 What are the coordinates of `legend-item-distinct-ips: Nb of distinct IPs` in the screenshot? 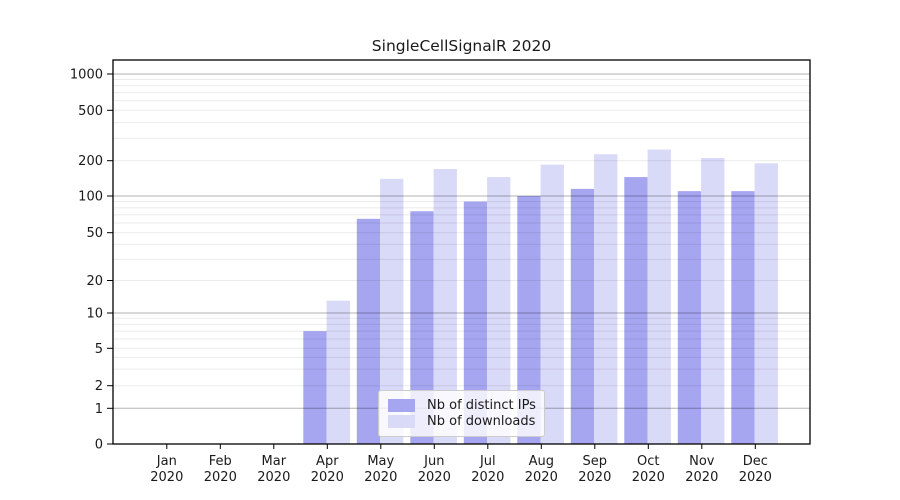 It's located at (462, 405).